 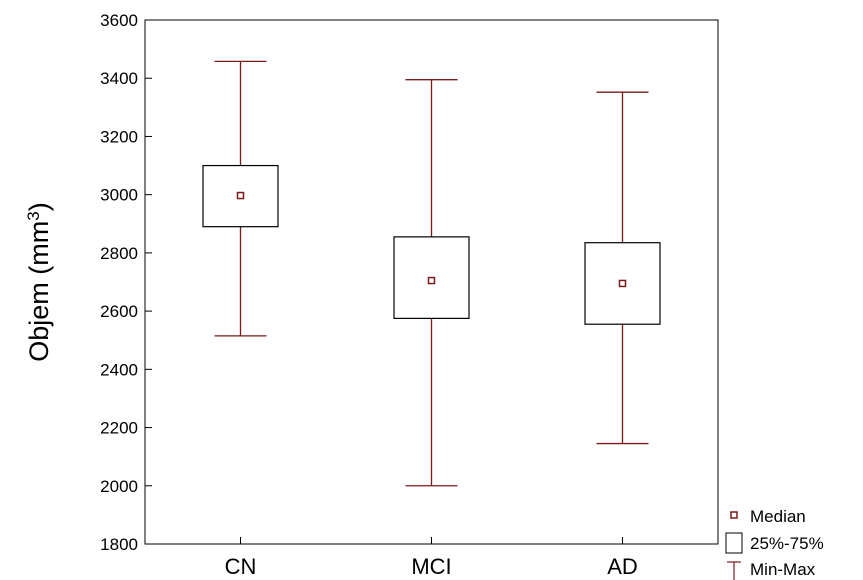 What do you see at coordinates (431, 566) in the screenshot?
I see `x-tick-label: MCI` at bounding box center [431, 566].